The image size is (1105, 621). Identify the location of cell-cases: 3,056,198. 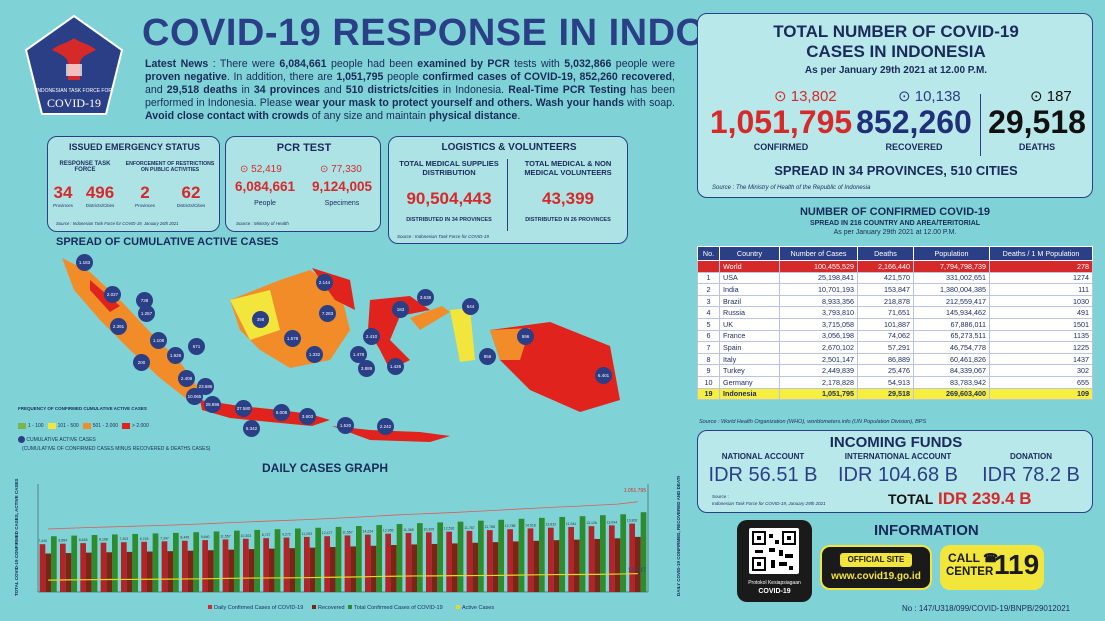
(818, 336).